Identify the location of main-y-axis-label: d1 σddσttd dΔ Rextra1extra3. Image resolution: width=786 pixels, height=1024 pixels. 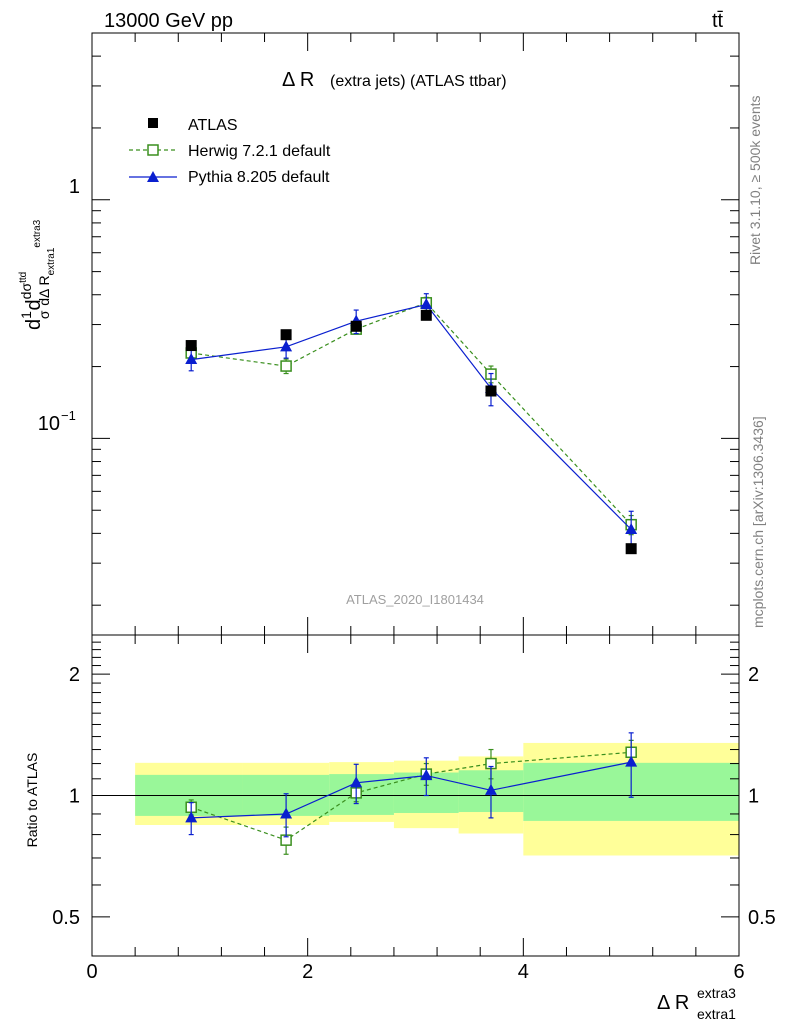
(37, 274).